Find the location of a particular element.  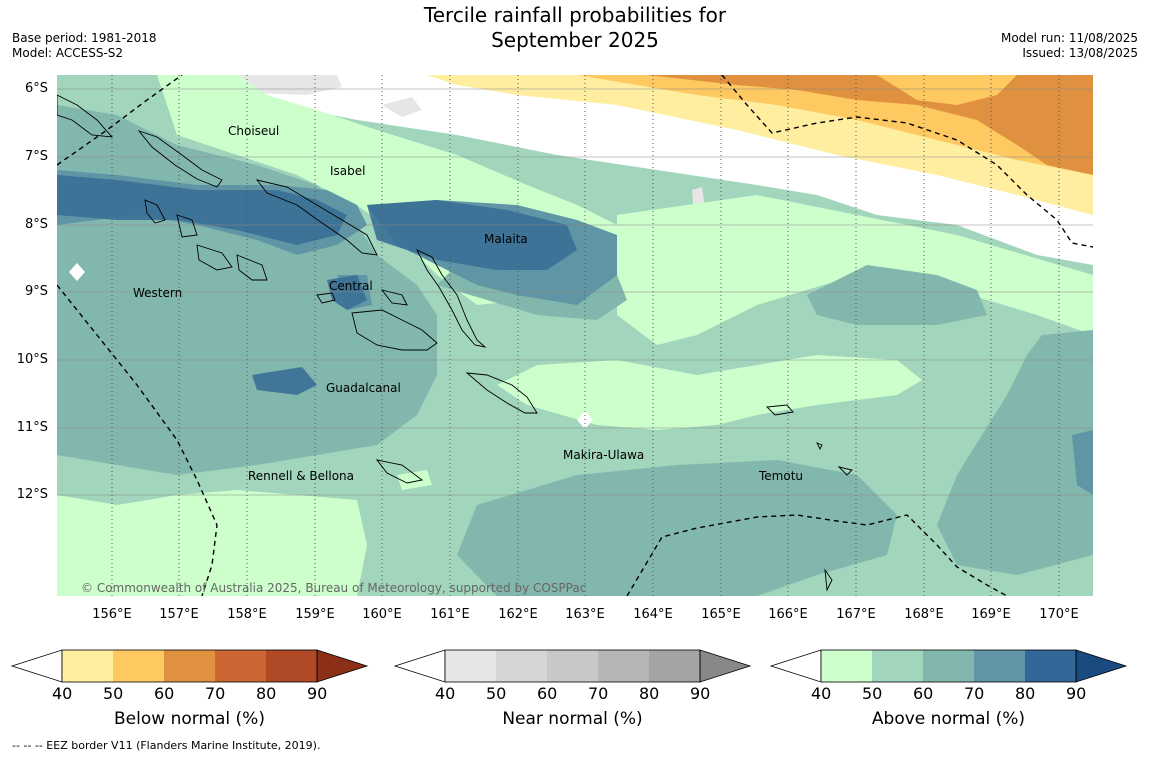

place-label-choiseul: Choiseul is located at coordinates (254, 131).